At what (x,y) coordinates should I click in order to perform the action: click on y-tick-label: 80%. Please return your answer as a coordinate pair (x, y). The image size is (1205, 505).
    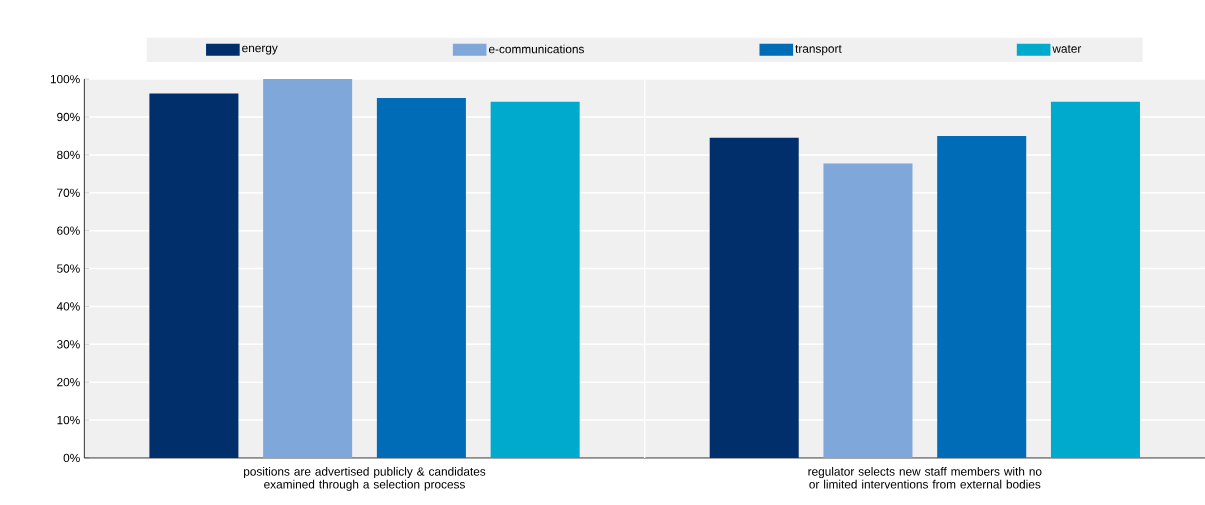
    Looking at the image, I should click on (68, 154).